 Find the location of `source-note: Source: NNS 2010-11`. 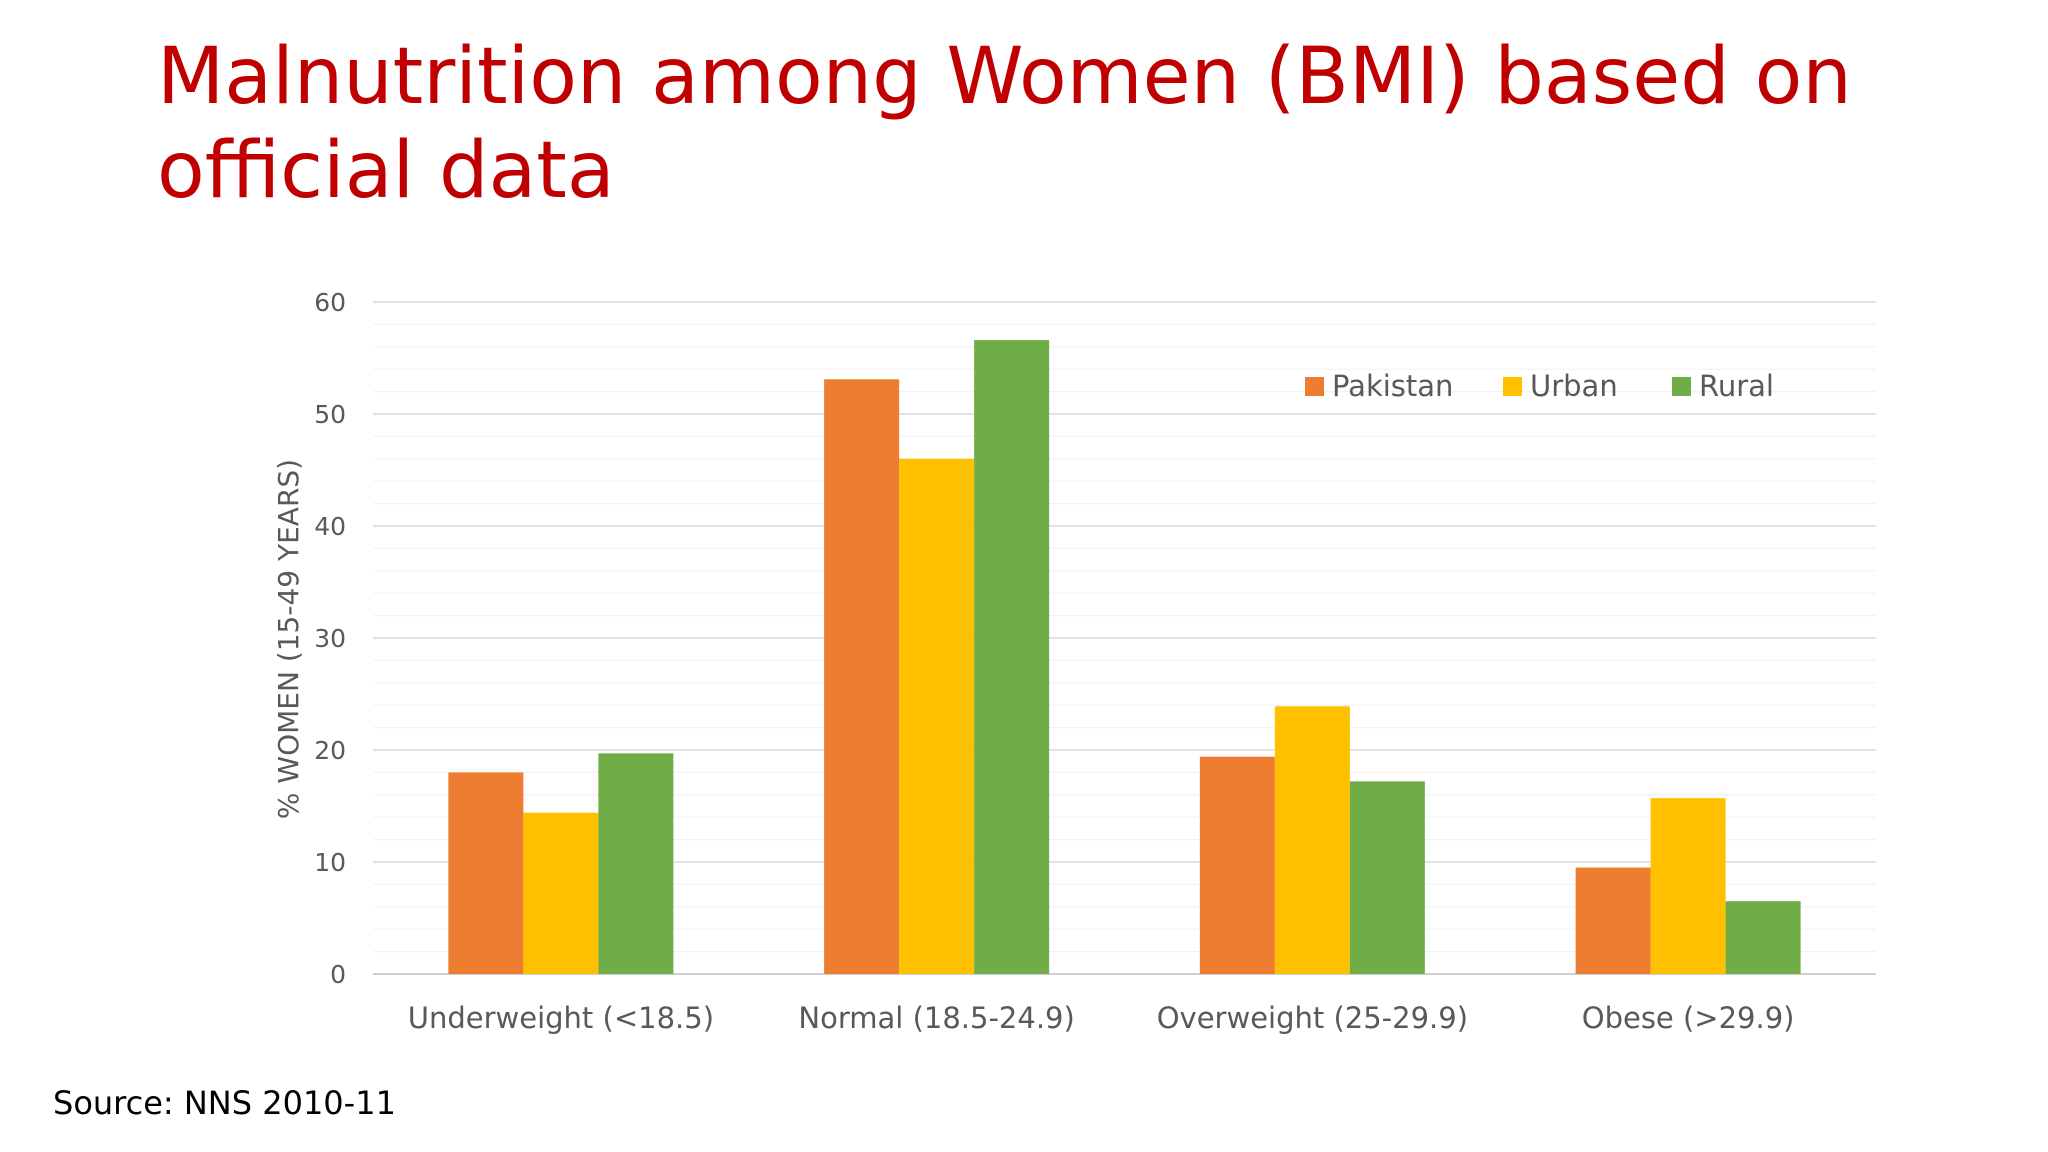

source-note: Source: NNS 2010-11 is located at coordinates (224, 1103).